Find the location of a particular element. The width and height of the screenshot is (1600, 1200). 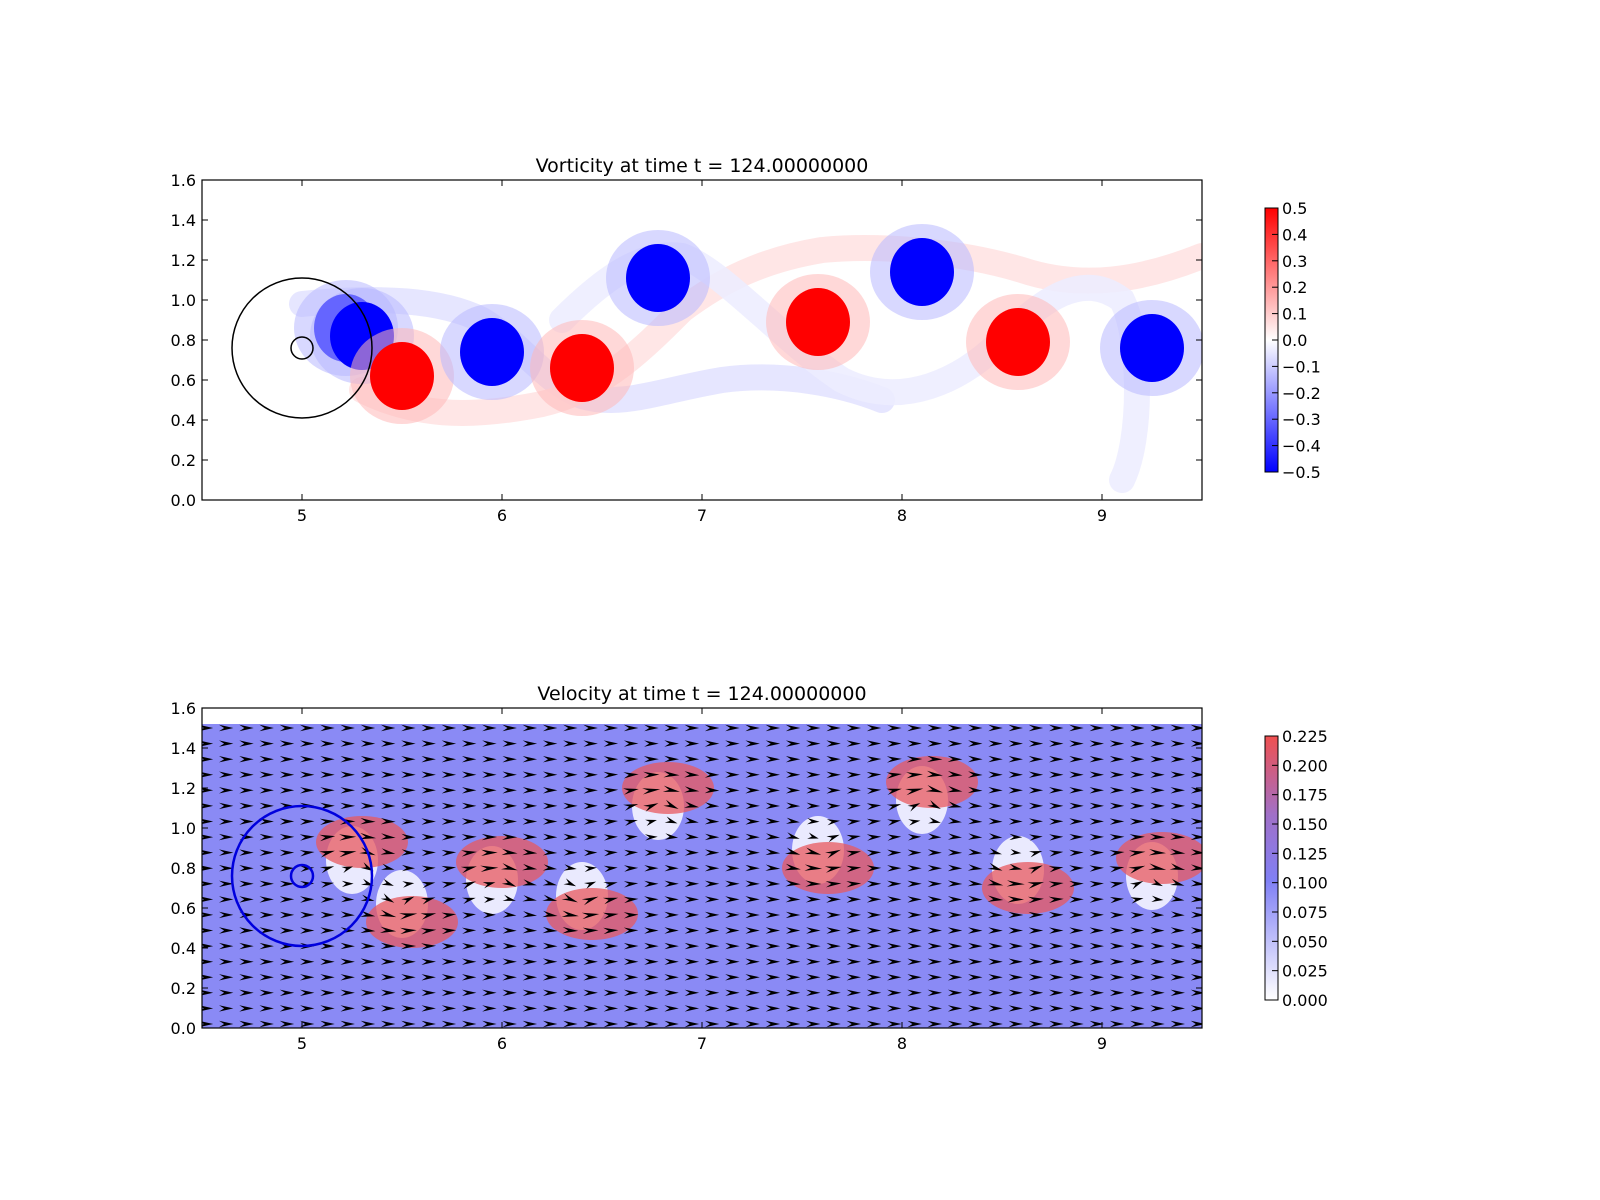

velocity-fast-patch is located at coordinates (412, 922).